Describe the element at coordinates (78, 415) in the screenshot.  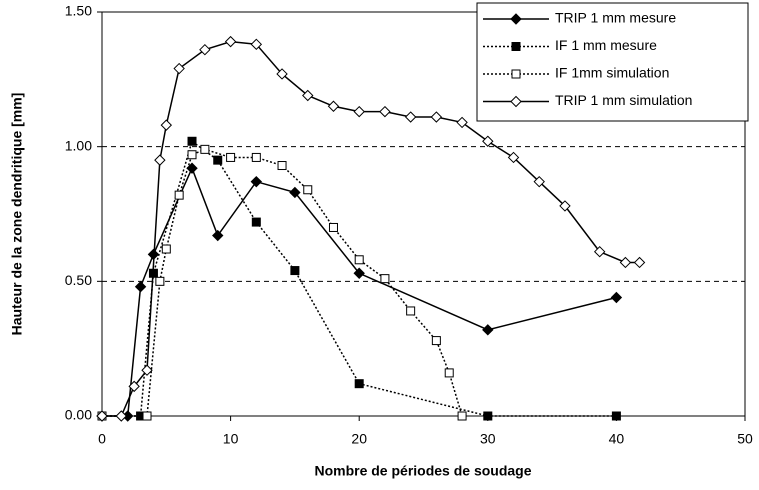
I see `y-tick-label: 0.00` at that location.